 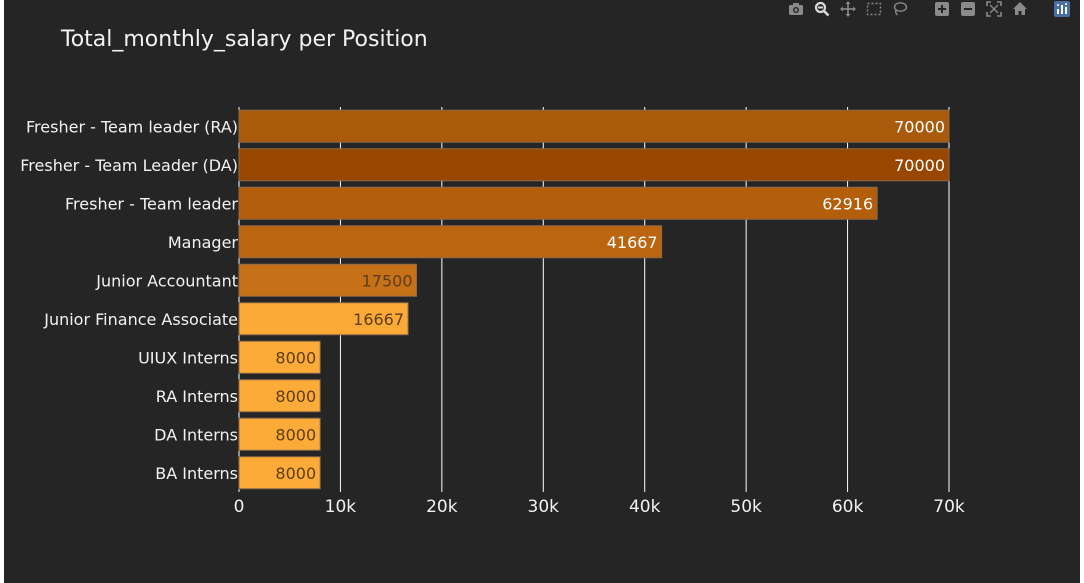 I want to click on x-tick-label: 0, so click(x=239, y=507).